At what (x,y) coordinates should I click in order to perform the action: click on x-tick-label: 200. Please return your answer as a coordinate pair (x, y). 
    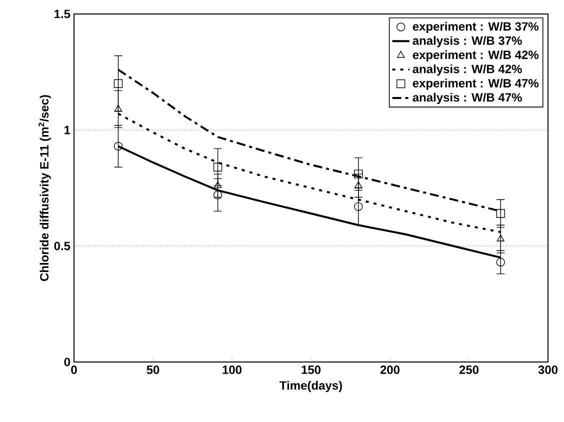
    Looking at the image, I should click on (390, 370).